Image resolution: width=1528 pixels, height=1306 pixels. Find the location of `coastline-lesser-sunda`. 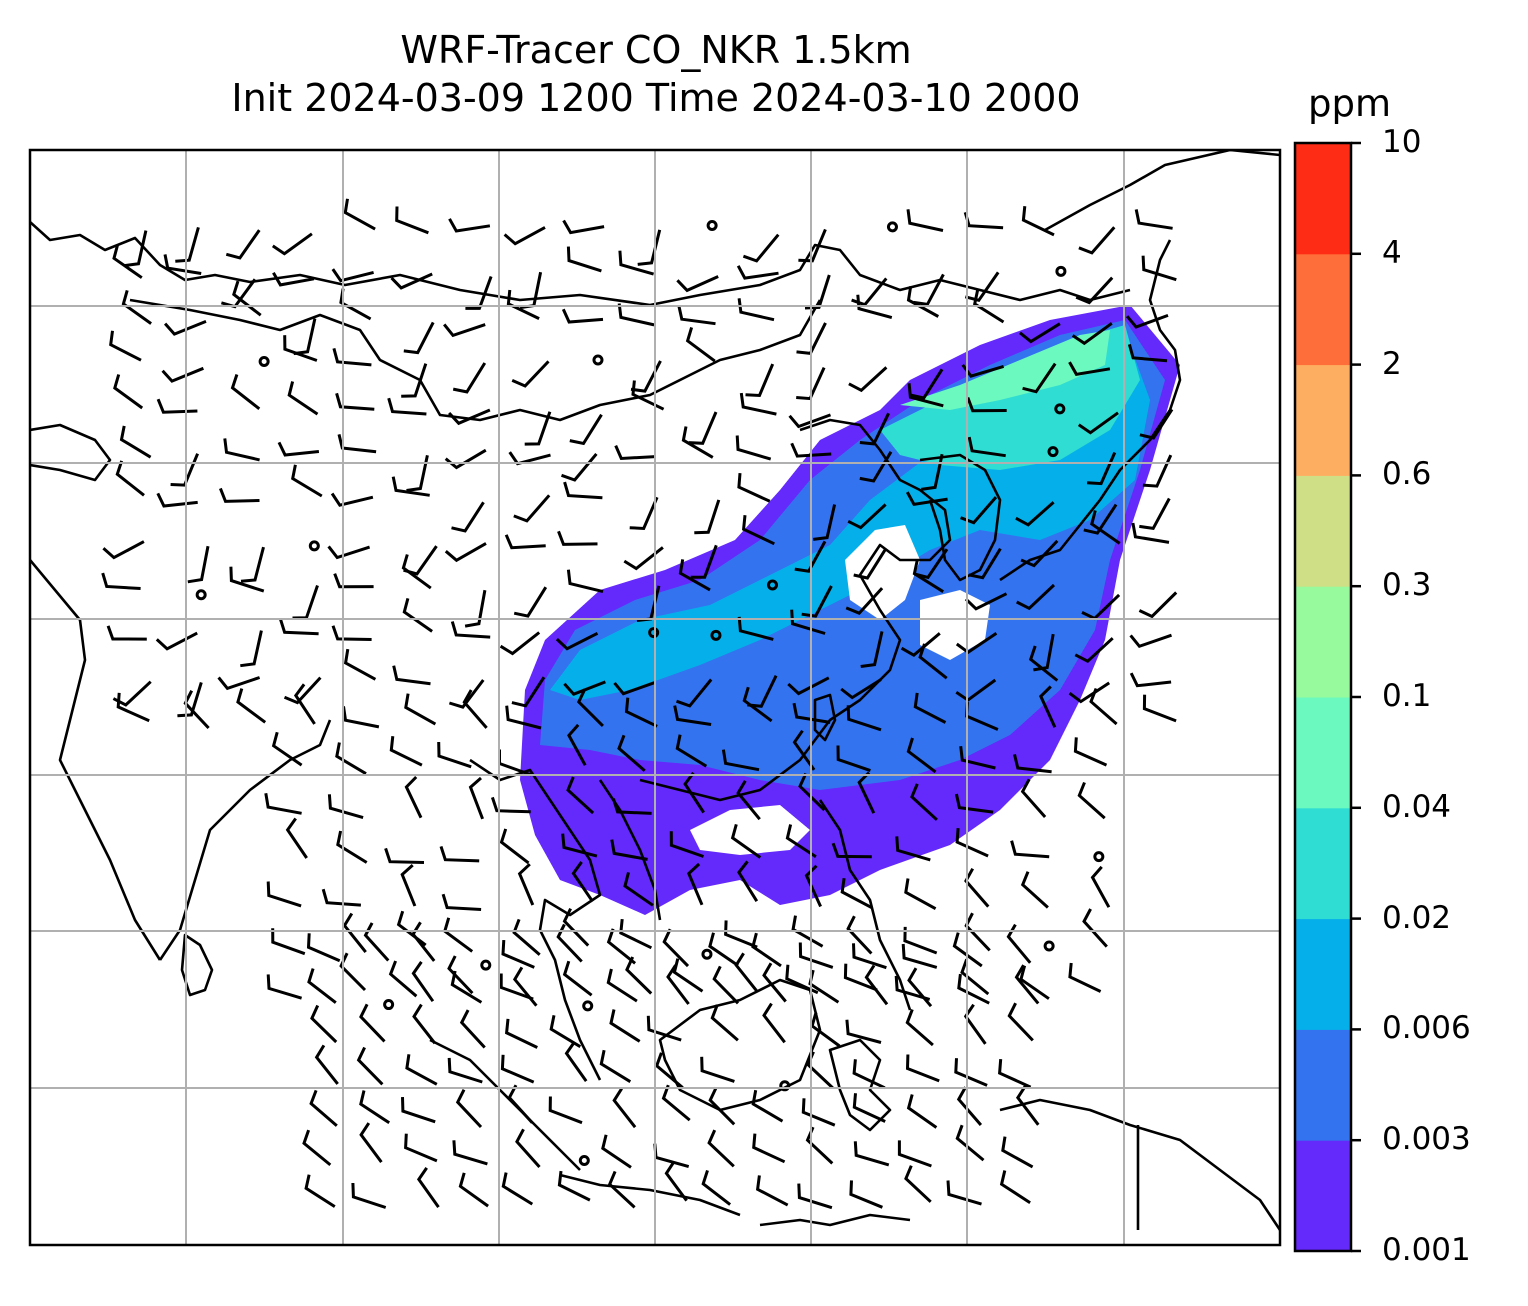

coastline-lesser-sunda is located at coordinates (835, 1220).